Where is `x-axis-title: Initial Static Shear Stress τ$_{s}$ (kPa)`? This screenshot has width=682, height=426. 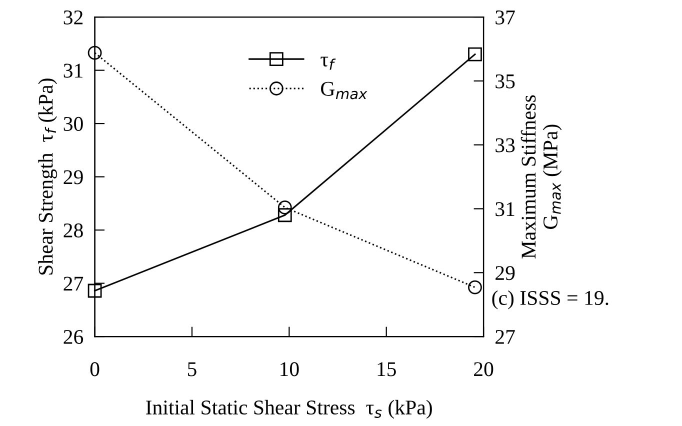
x-axis-title: Initial Static Shear Stress τ$_{s}$ (kPa) is located at coordinates (289, 409).